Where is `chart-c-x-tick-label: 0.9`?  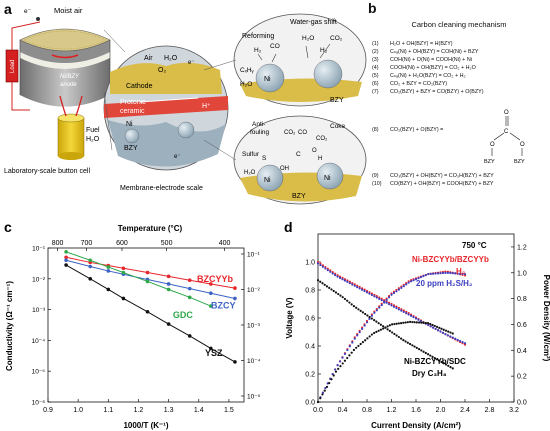 chart-c-x-tick-label: 0.9 is located at coordinates (48, 410).